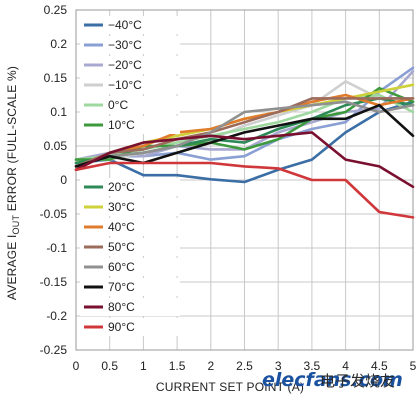 This screenshot has height=400, width=418. Describe the element at coordinates (56, 248) in the screenshot. I see `y-tick-label: -0.1` at that location.